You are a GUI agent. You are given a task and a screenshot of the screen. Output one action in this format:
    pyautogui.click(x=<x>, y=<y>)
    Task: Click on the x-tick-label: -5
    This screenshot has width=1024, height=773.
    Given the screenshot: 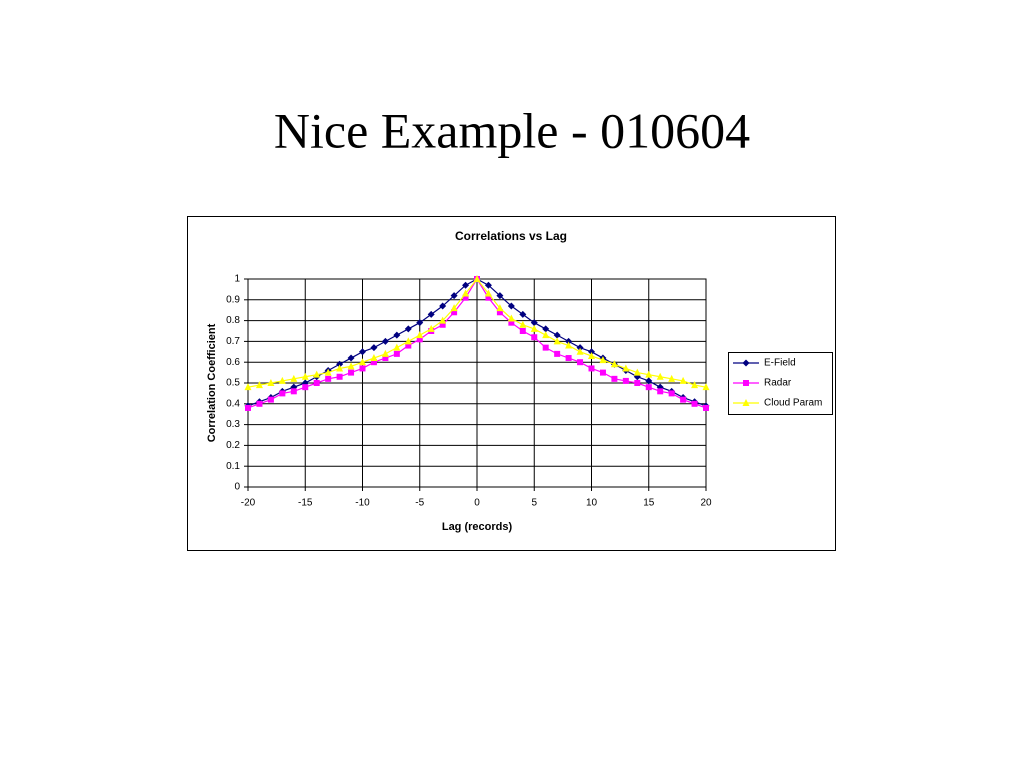 What is the action you would take?
    pyautogui.click(x=419, y=503)
    